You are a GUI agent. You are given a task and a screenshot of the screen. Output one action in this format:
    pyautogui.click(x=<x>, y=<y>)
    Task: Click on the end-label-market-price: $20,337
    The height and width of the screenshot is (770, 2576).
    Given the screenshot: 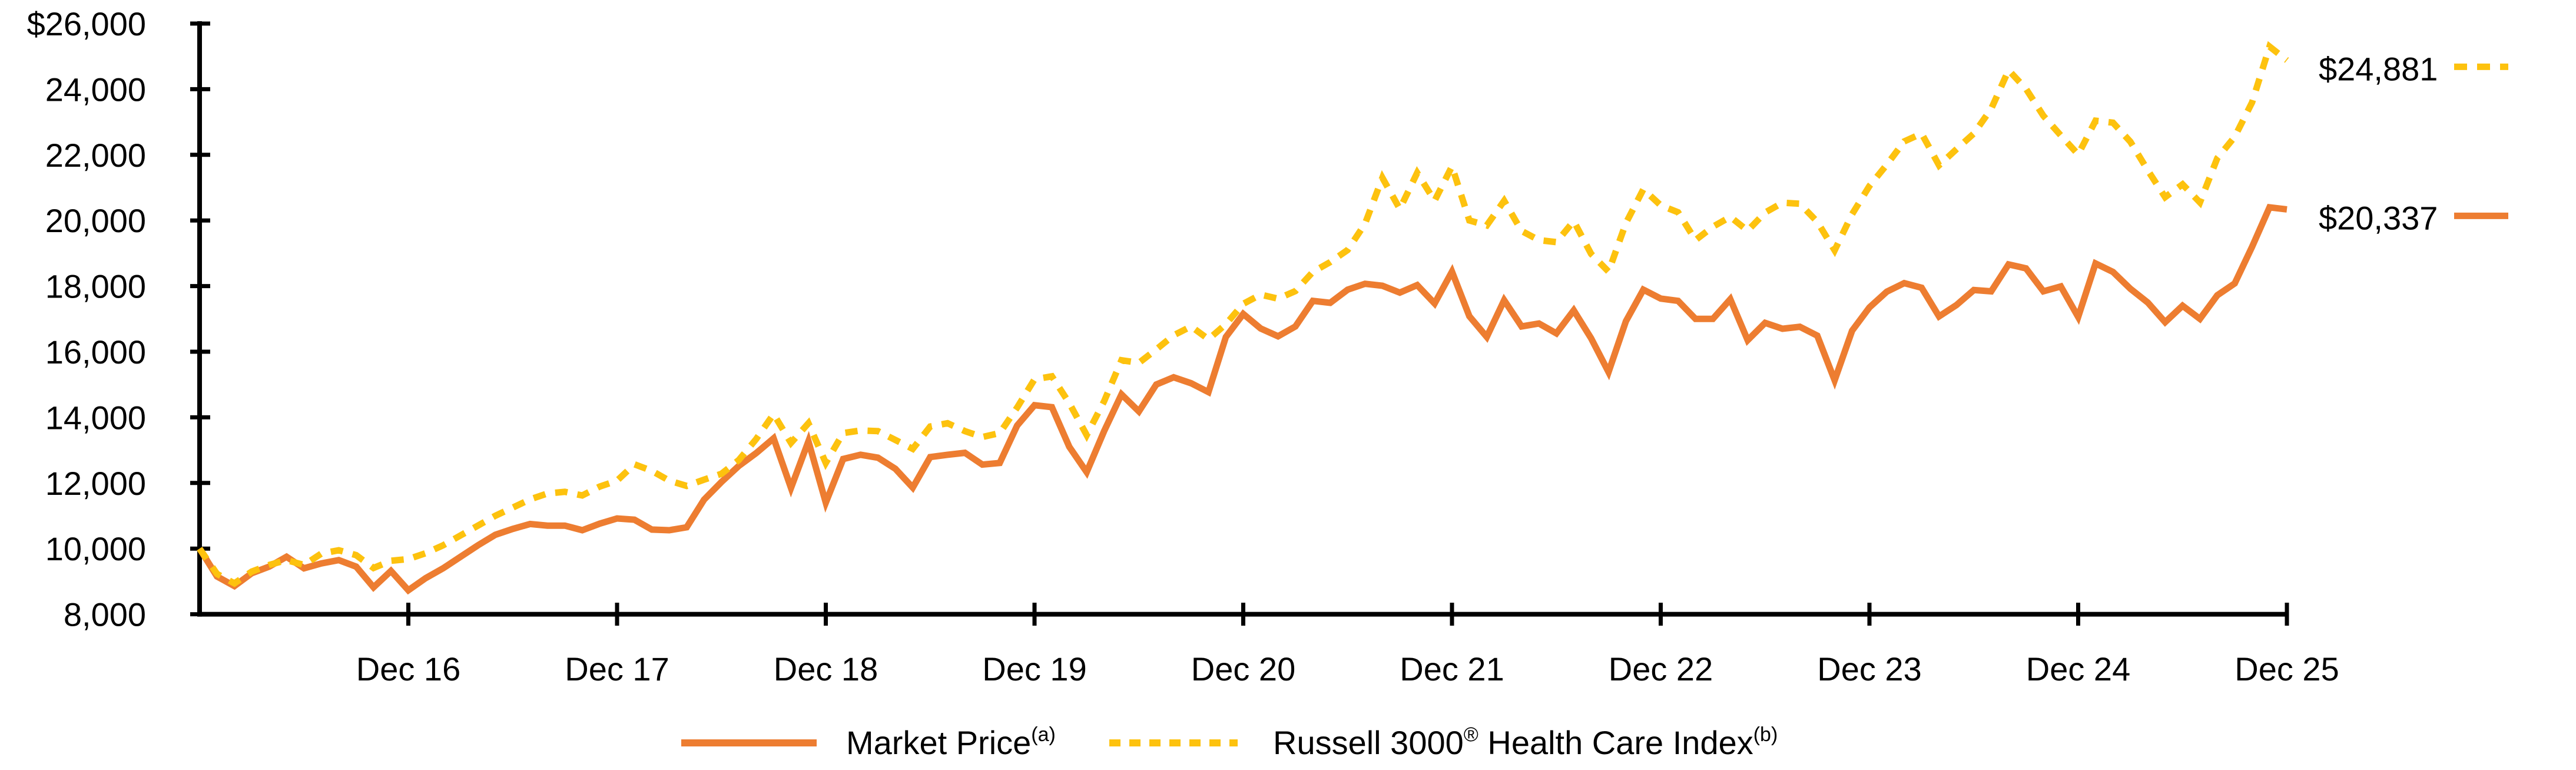 What is the action you would take?
    pyautogui.click(x=2413, y=217)
    